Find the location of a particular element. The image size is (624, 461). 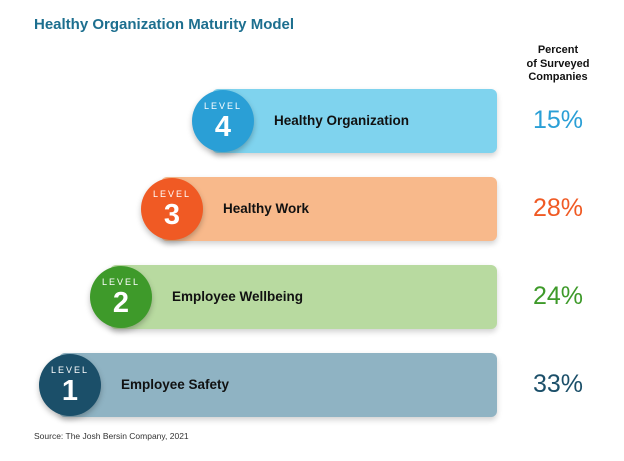

level-label: Healthy Organization is located at coordinates (342, 120).